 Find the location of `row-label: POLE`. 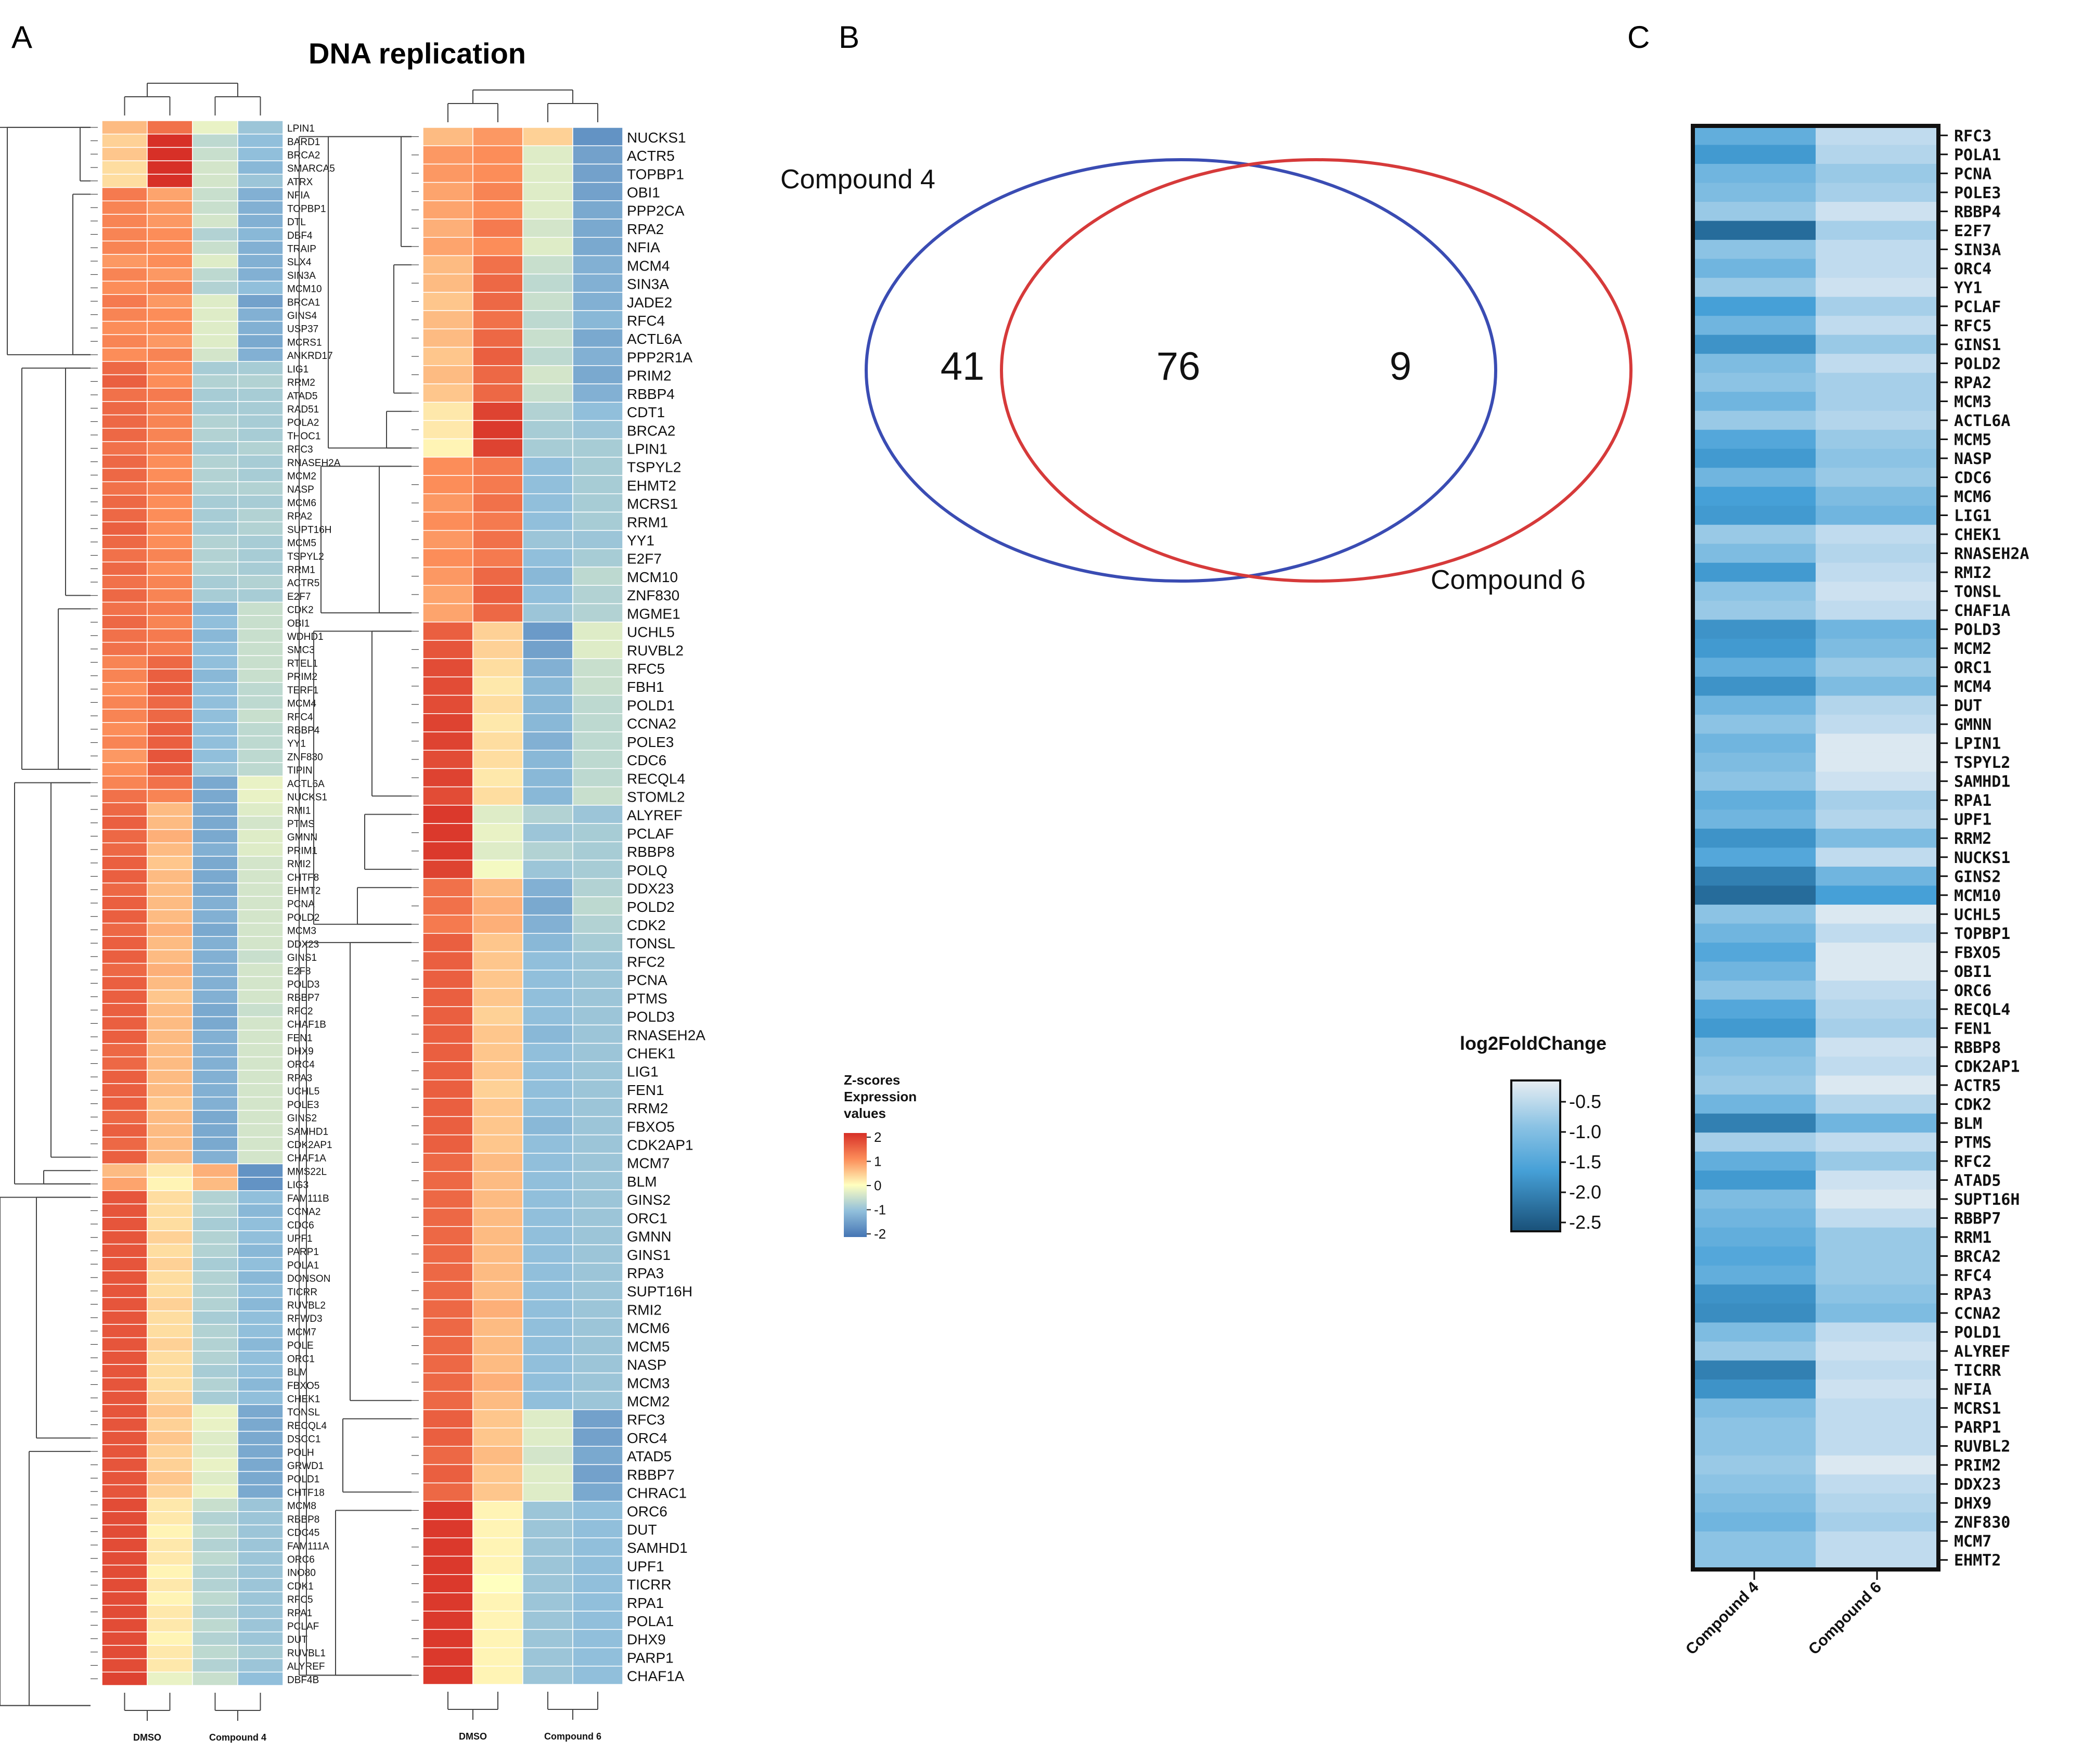

row-label: POLE is located at coordinates (300, 1346).